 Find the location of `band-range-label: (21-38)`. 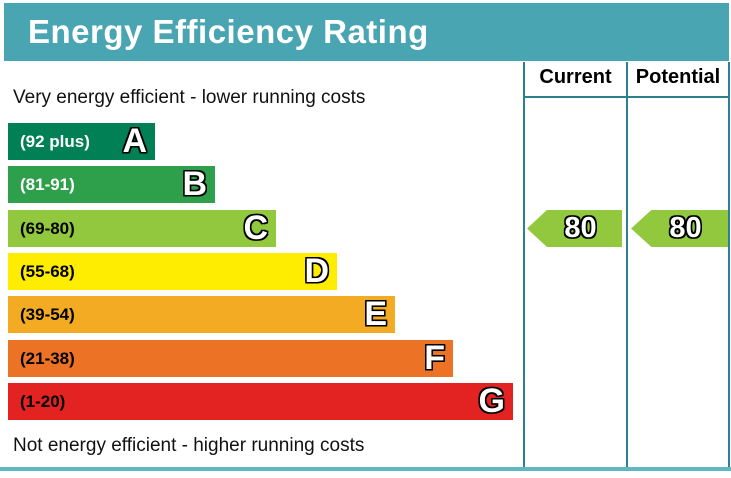

band-range-label: (21-38) is located at coordinates (47, 358).